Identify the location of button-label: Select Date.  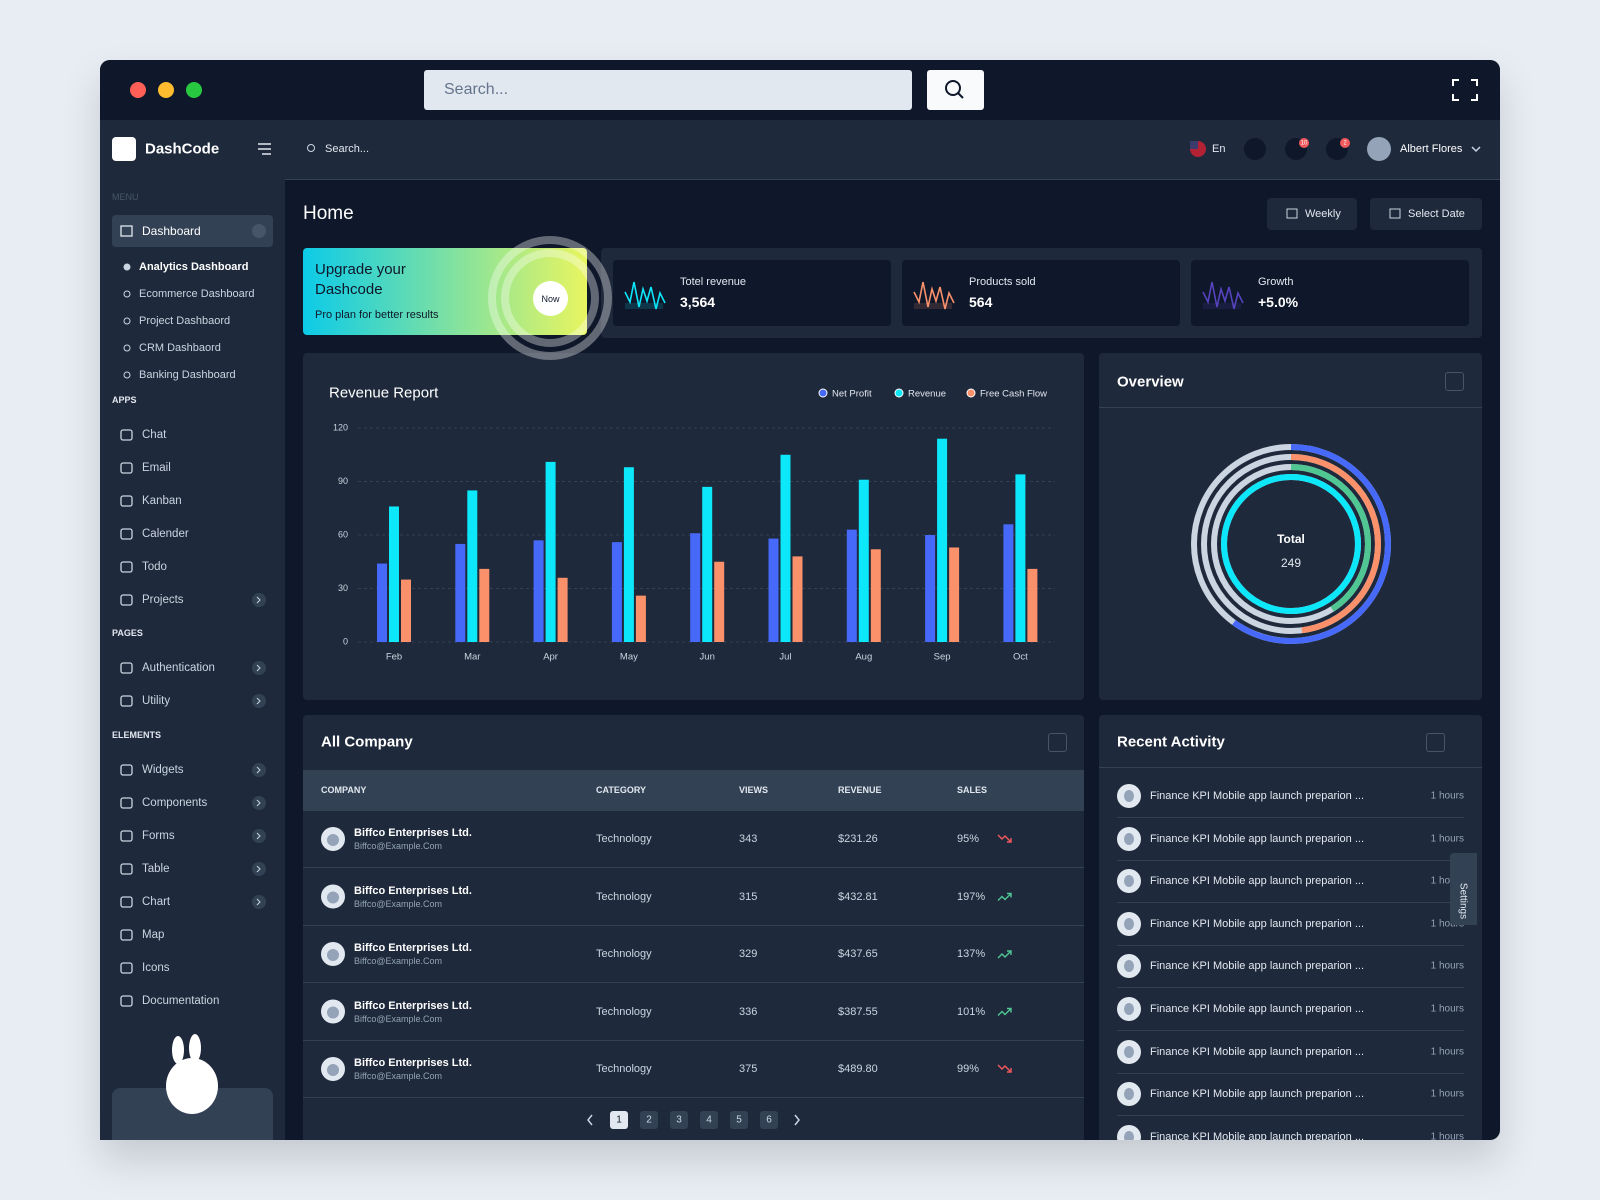
(1436, 214).